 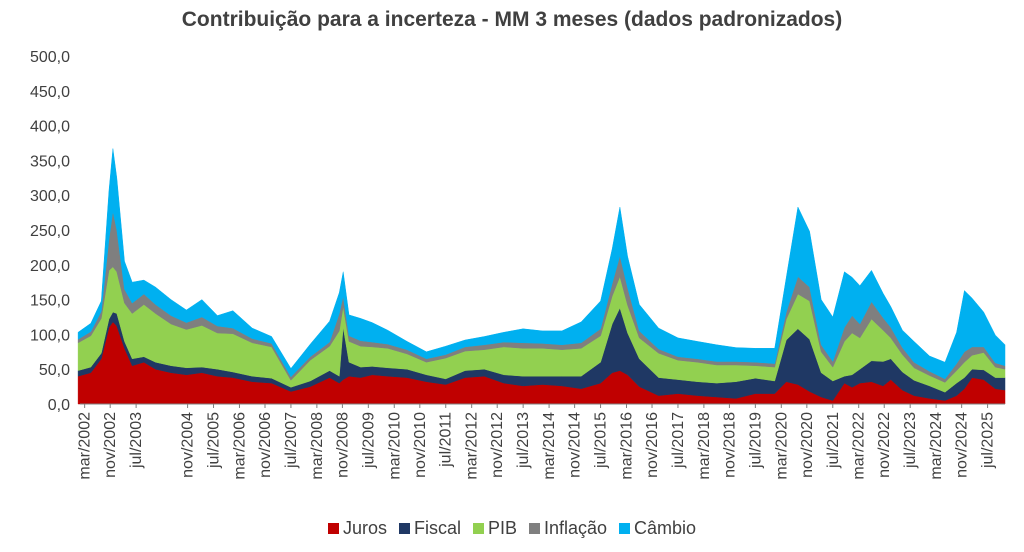 What do you see at coordinates (859, 446) in the screenshot?
I see `x-tick-label: mar/2022` at bounding box center [859, 446].